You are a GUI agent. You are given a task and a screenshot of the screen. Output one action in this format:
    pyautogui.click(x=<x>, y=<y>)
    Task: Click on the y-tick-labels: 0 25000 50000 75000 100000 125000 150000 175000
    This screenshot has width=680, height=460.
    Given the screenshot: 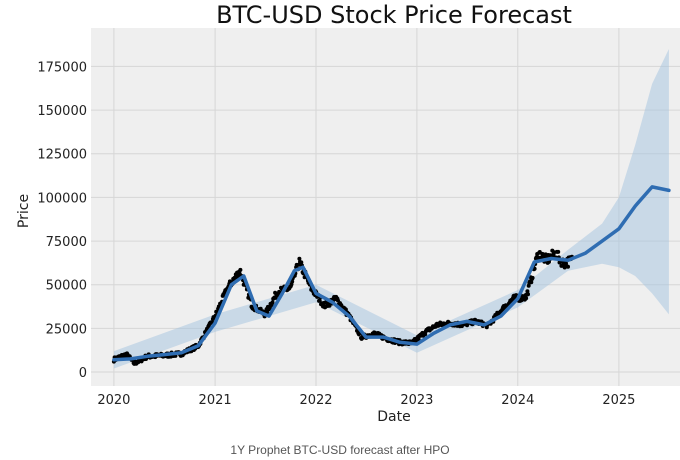 What is the action you would take?
    pyautogui.click(x=62, y=220)
    